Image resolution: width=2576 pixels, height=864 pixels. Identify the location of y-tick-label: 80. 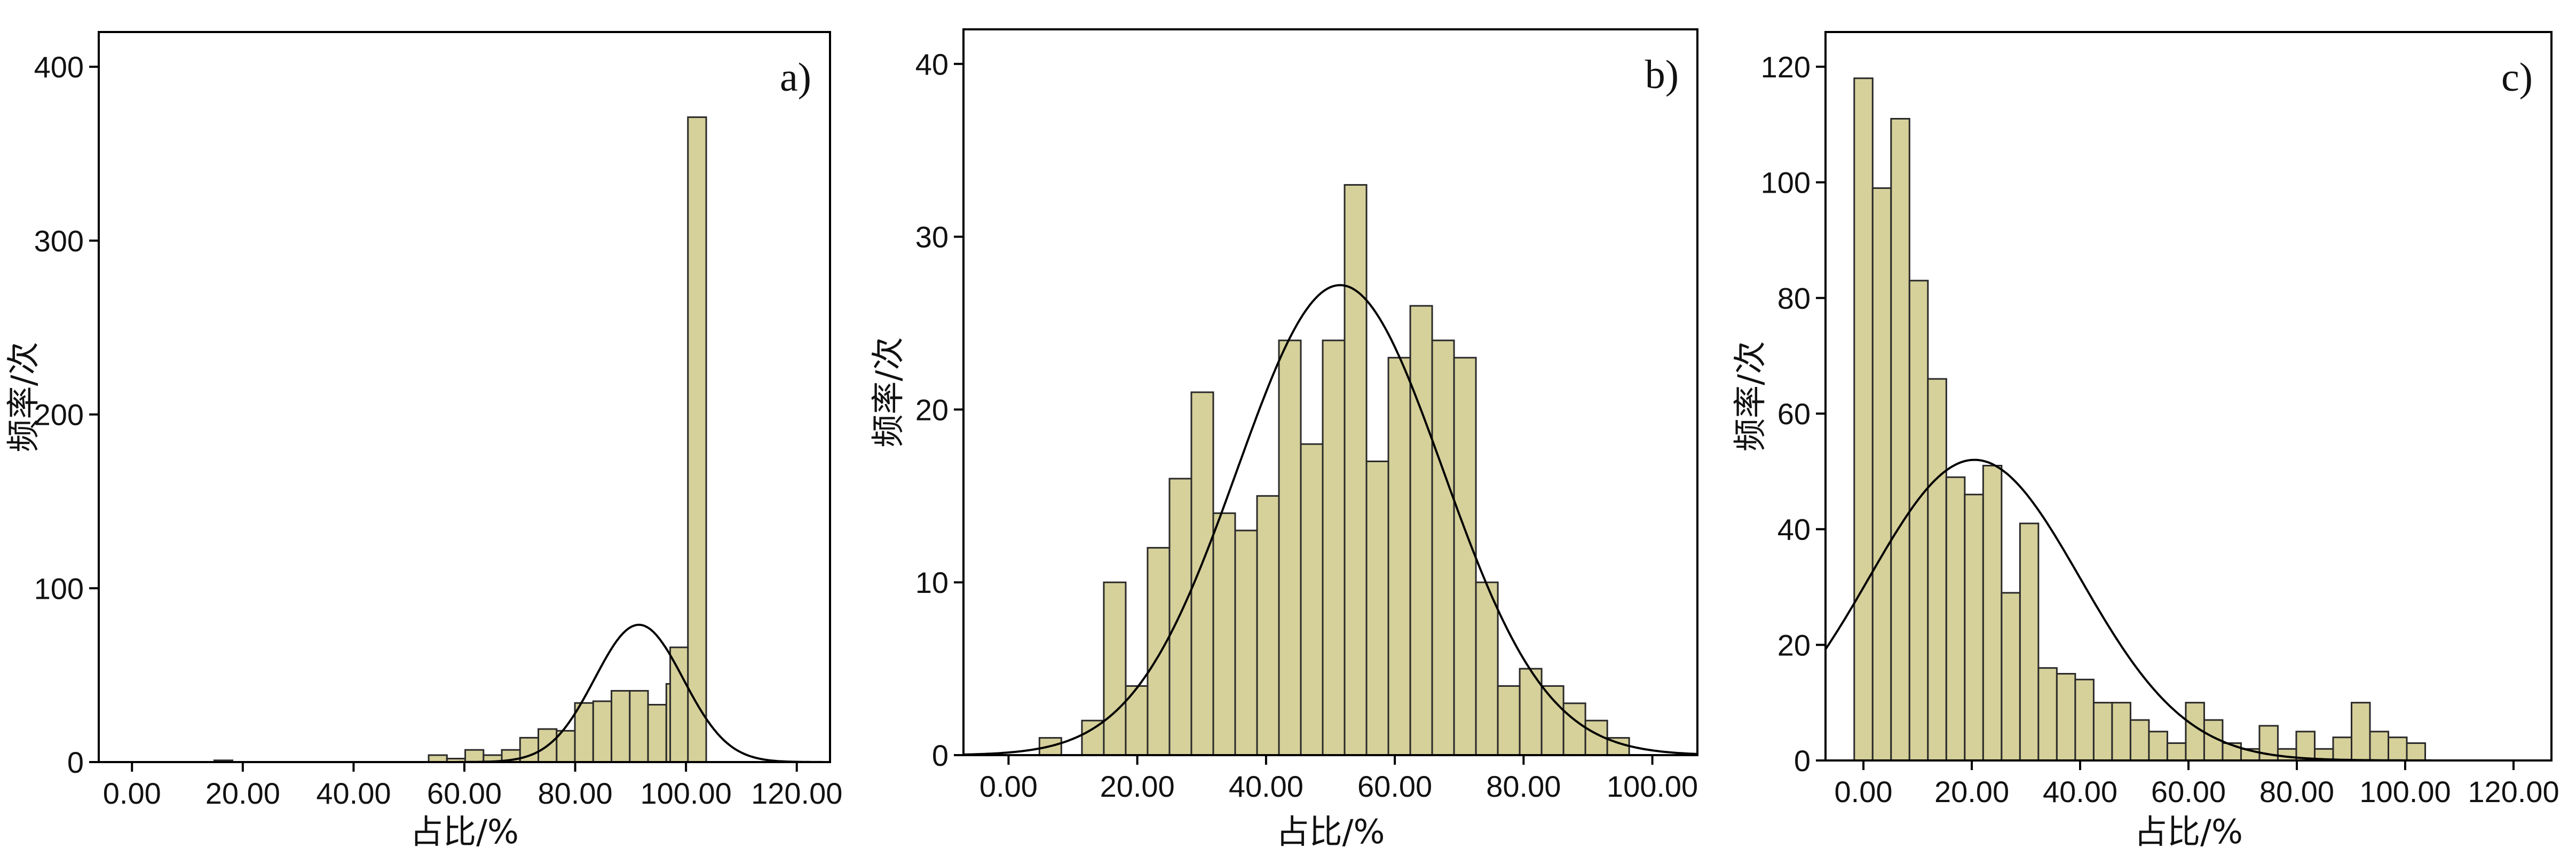
(1794, 298).